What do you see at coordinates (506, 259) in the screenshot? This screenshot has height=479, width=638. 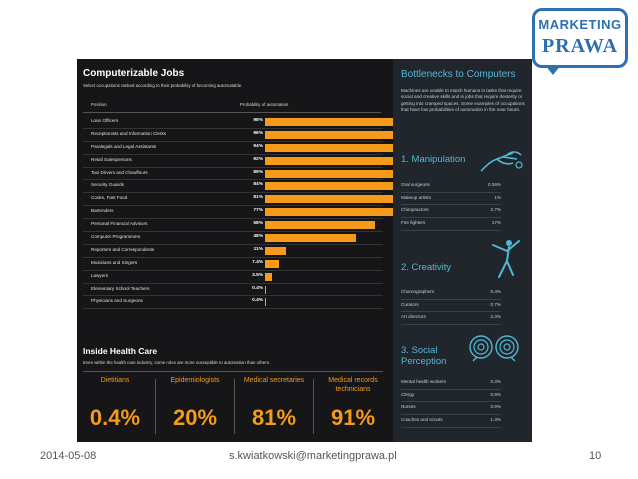 I see `dancer-icon` at bounding box center [506, 259].